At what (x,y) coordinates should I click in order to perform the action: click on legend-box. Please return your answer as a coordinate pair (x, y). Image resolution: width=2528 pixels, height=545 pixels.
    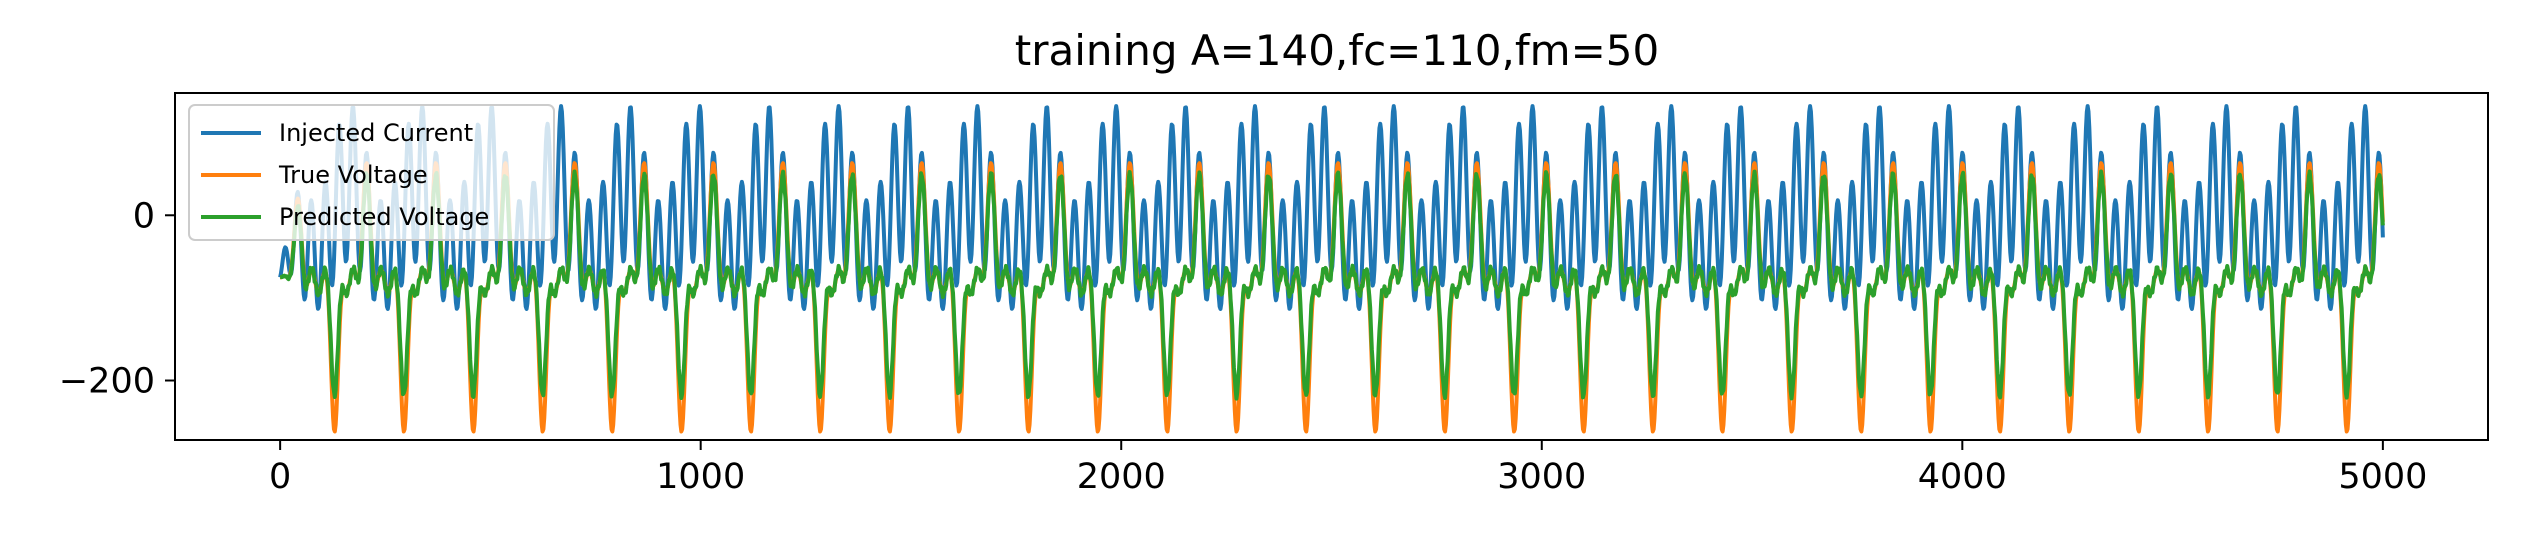
    Looking at the image, I should click on (371, 172).